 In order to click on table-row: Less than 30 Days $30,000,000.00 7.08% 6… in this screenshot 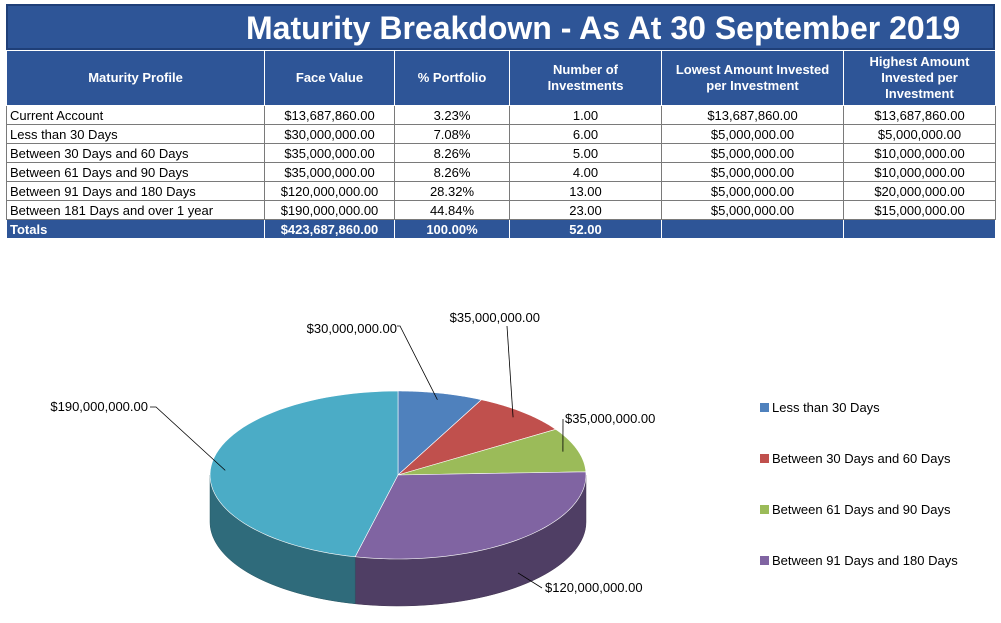, I will do `click(501, 134)`.